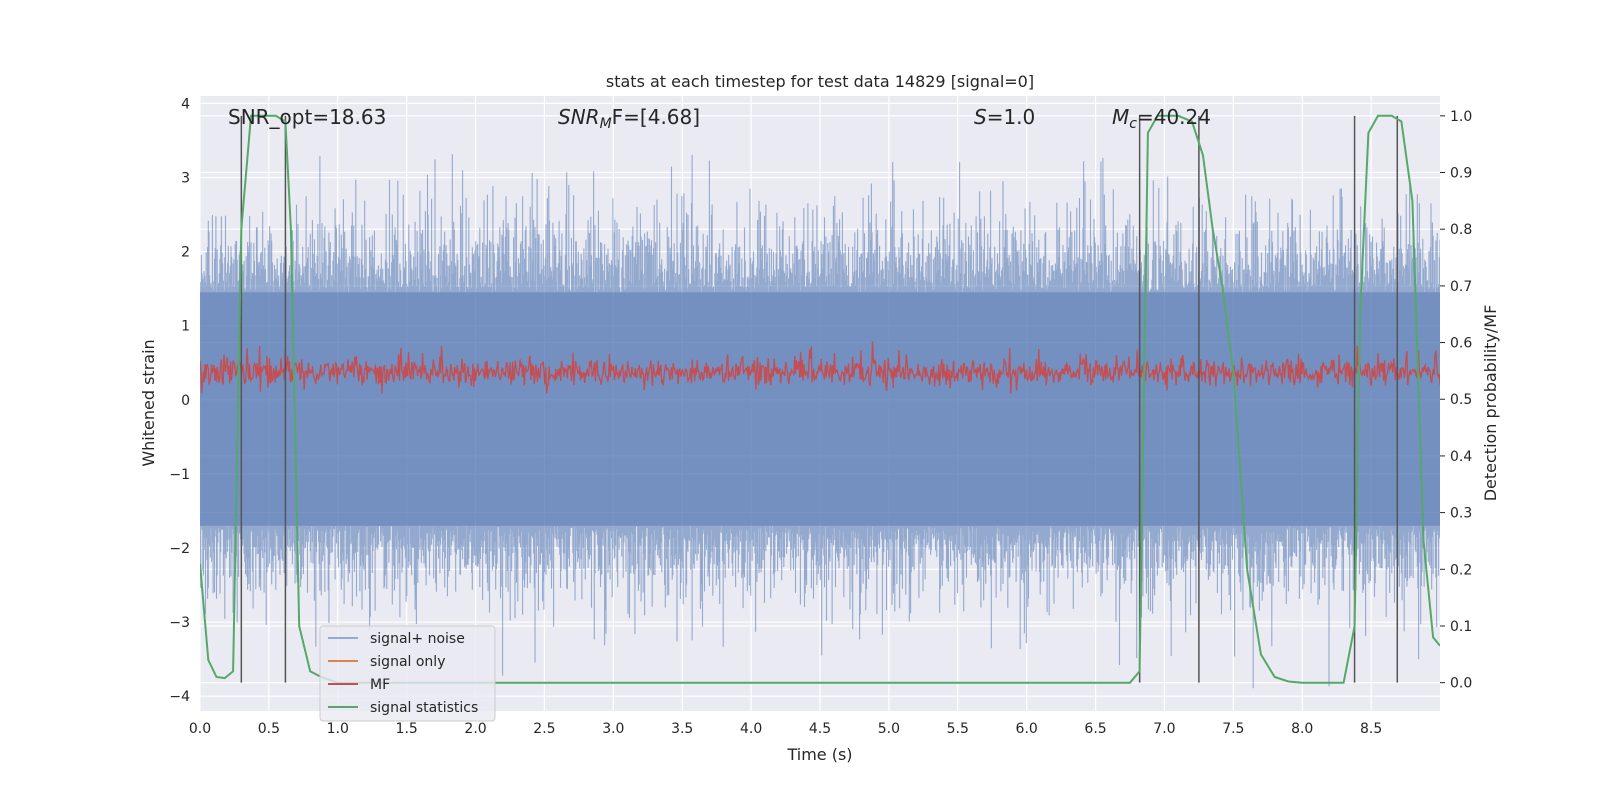  Describe the element at coordinates (1461, 117) in the screenshot. I see `y2-tick-label: 1.0` at that location.